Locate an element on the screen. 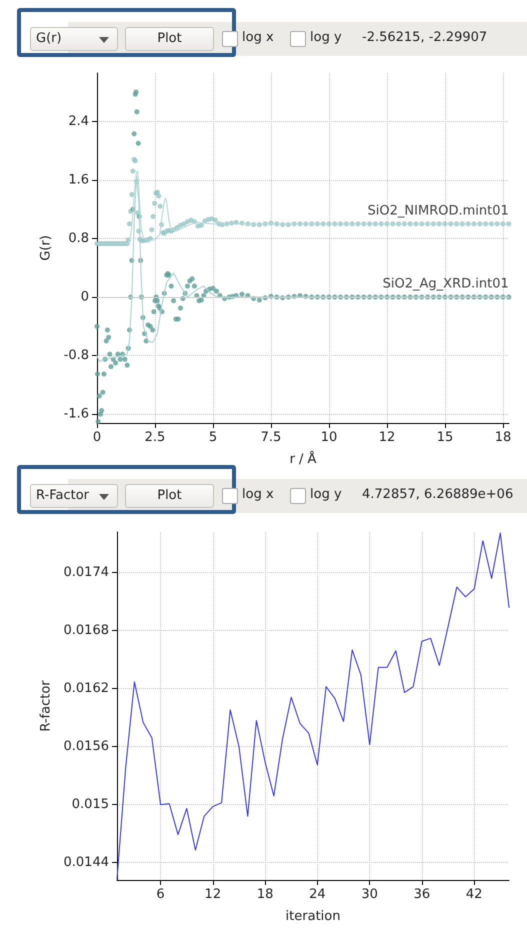 The width and height of the screenshot is (527, 931). x-tick-label: 10 is located at coordinates (329, 437).